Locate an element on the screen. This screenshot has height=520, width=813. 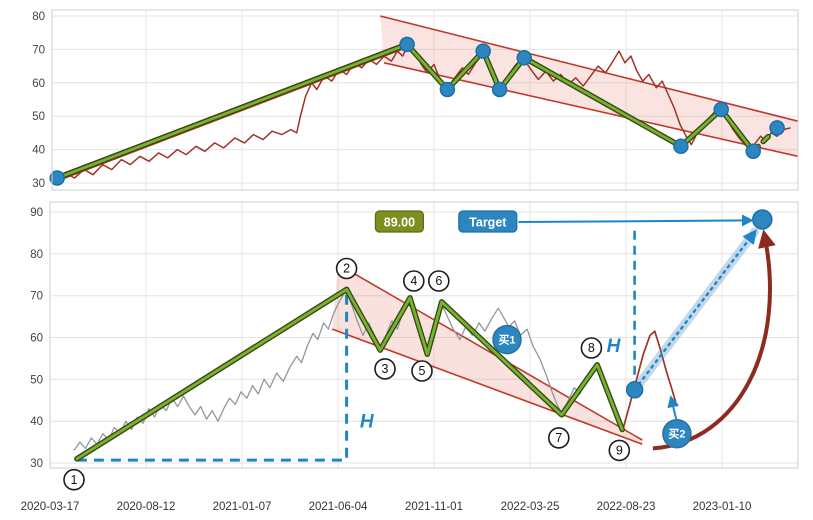
svg-text: 5 is located at coordinates (422, 371).